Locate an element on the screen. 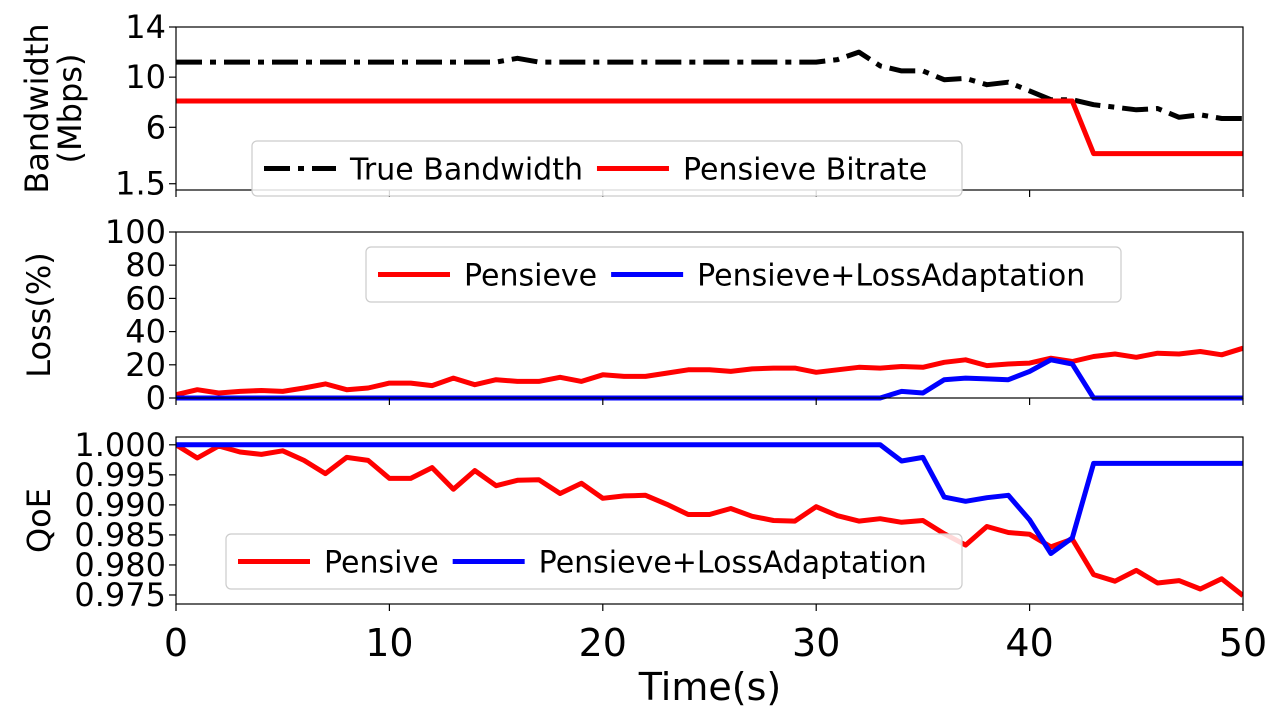  y-tick-label: 0.985 is located at coordinates (120, 535).